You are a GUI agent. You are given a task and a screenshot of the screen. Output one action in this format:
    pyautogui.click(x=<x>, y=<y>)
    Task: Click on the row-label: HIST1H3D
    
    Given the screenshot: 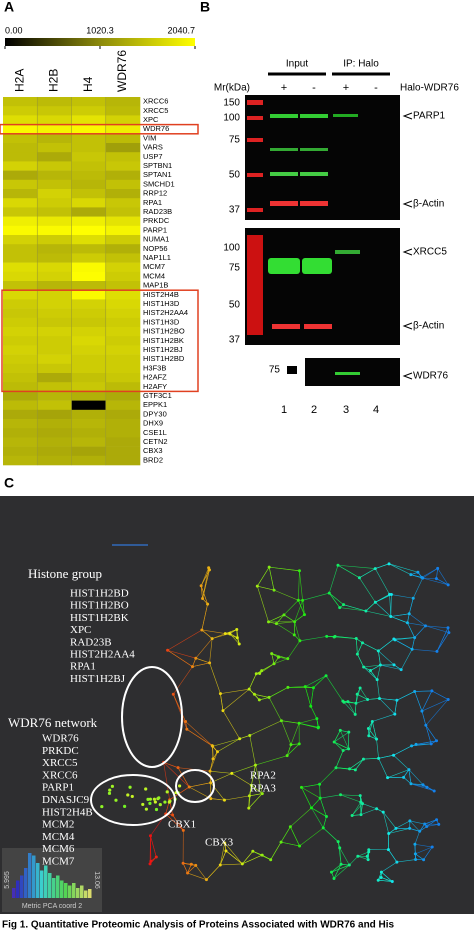 What is the action you would take?
    pyautogui.click(x=161, y=303)
    